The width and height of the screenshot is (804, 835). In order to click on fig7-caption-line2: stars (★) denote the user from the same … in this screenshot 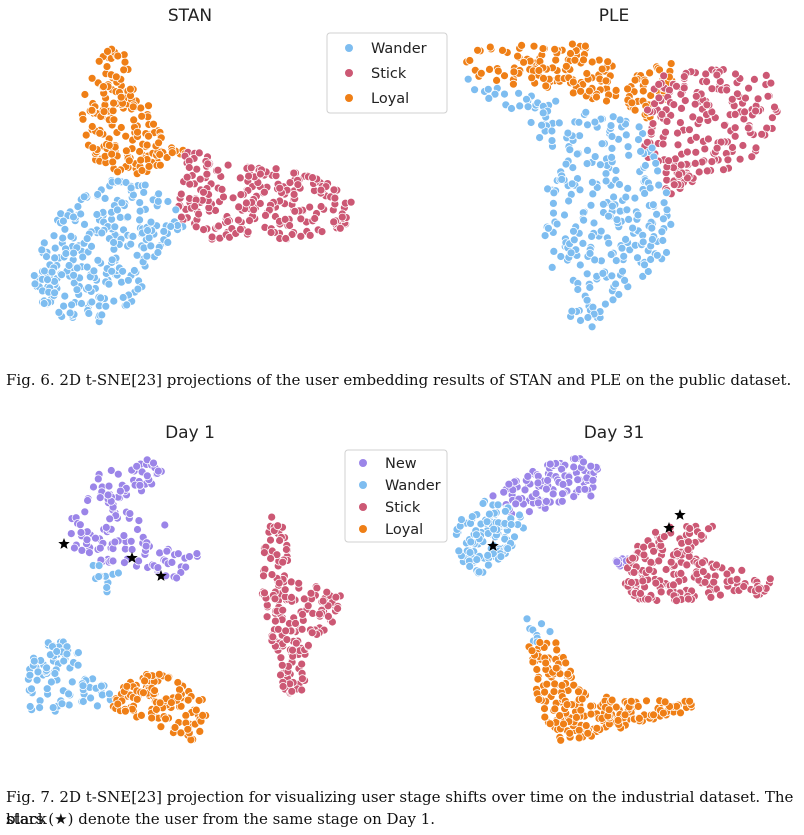, I will do `click(221, 819)`.